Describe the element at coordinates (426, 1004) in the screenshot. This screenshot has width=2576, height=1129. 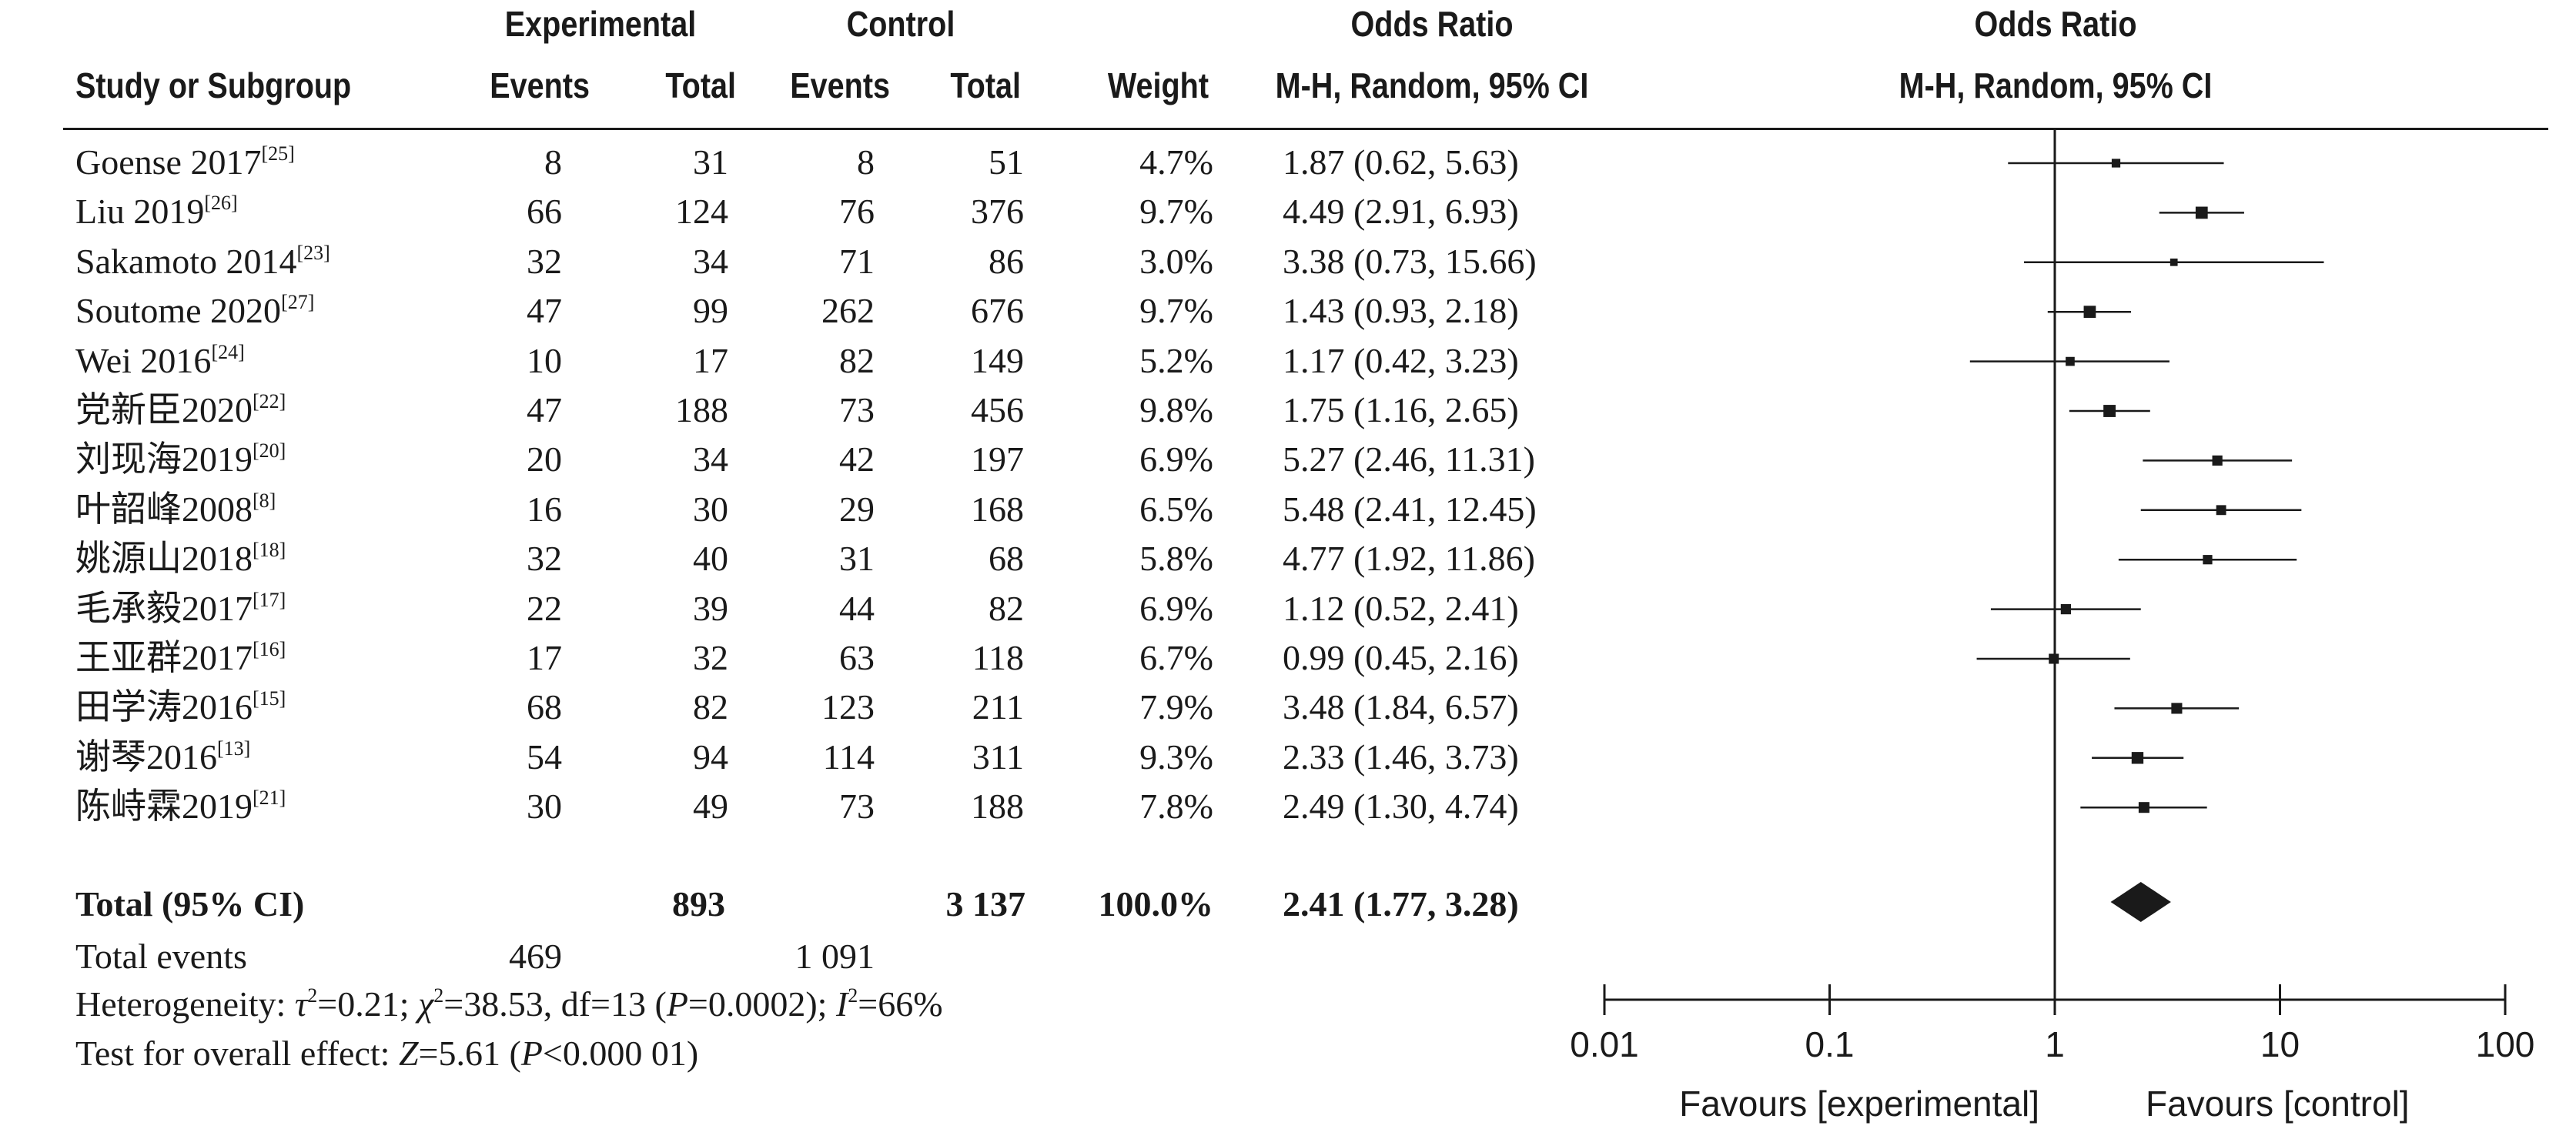
I see `chi-symbol: χ` at that location.